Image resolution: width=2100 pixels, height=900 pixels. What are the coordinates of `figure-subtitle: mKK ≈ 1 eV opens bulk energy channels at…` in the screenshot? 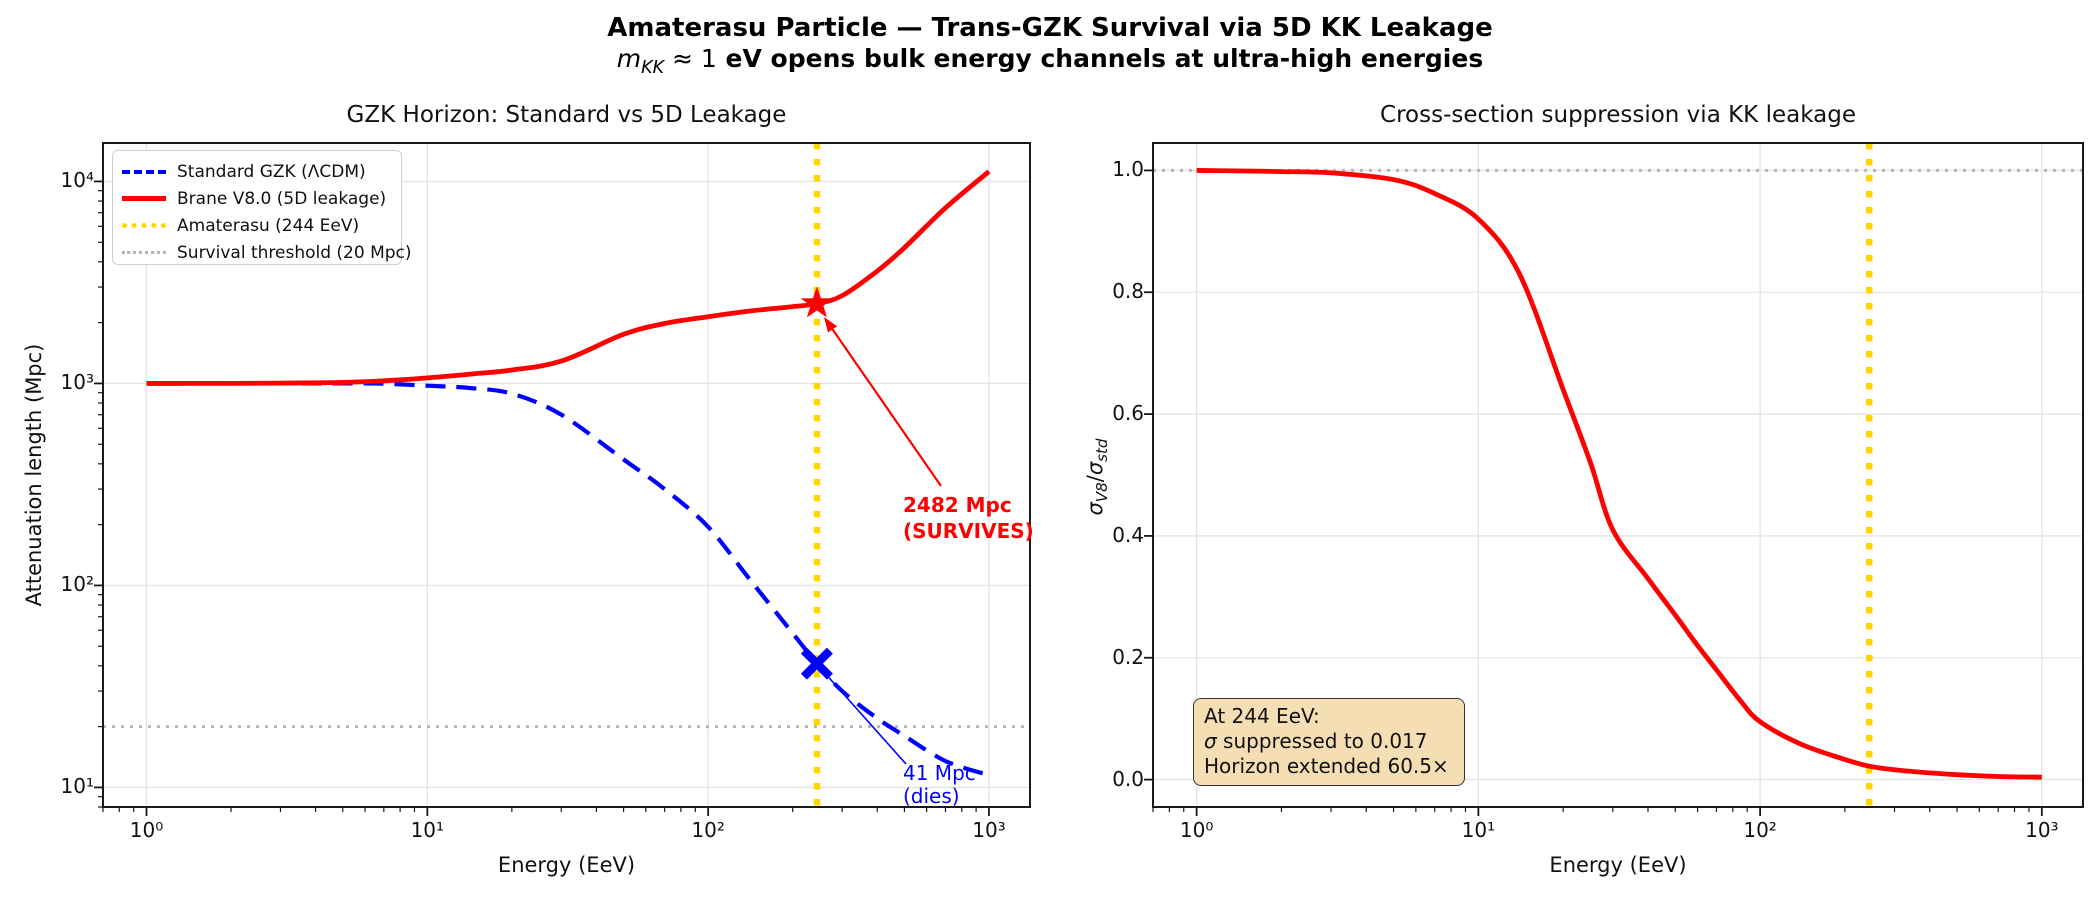 It's located at (1050, 61).